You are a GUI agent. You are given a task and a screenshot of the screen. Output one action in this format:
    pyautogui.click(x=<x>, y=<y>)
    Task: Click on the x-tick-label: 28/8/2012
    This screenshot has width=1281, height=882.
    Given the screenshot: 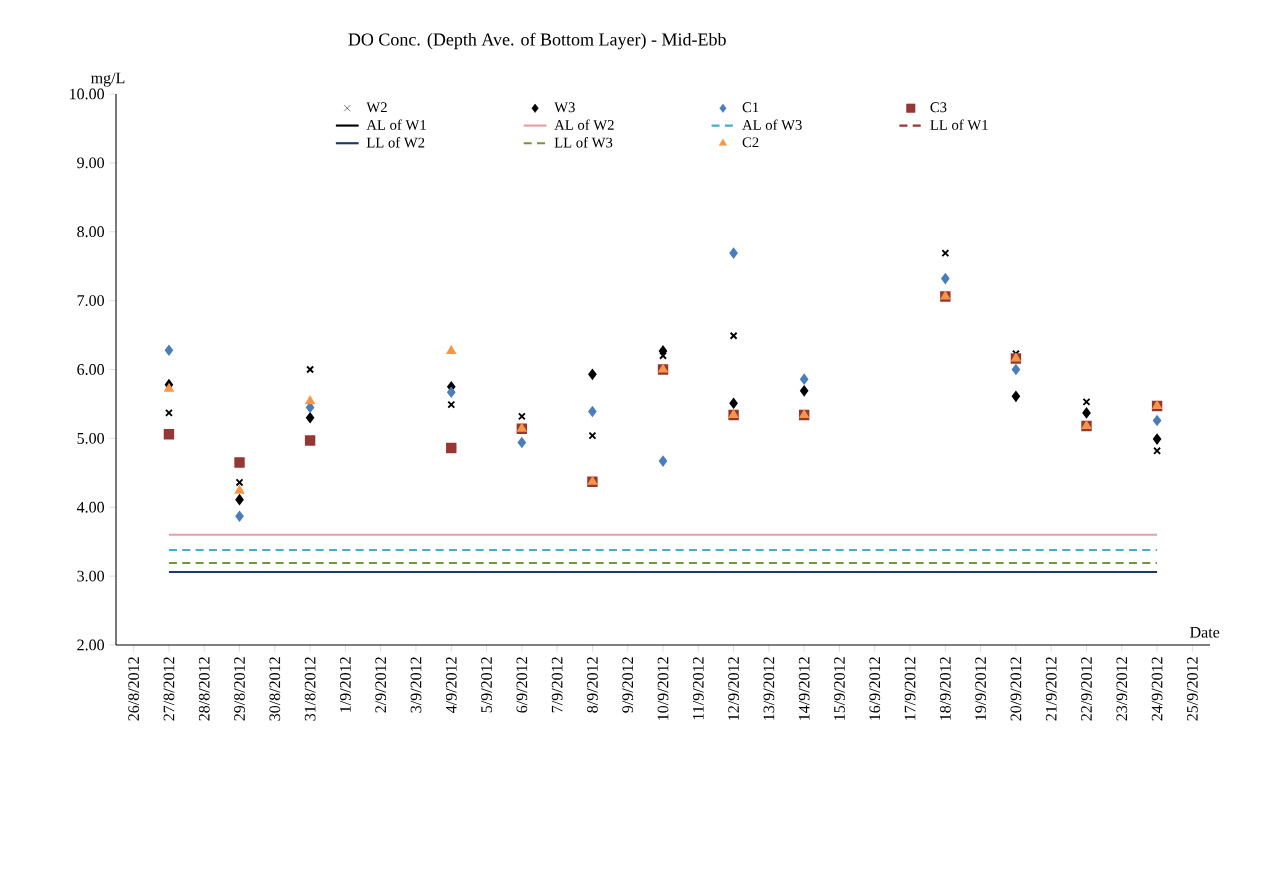 What is the action you would take?
    pyautogui.click(x=204, y=689)
    